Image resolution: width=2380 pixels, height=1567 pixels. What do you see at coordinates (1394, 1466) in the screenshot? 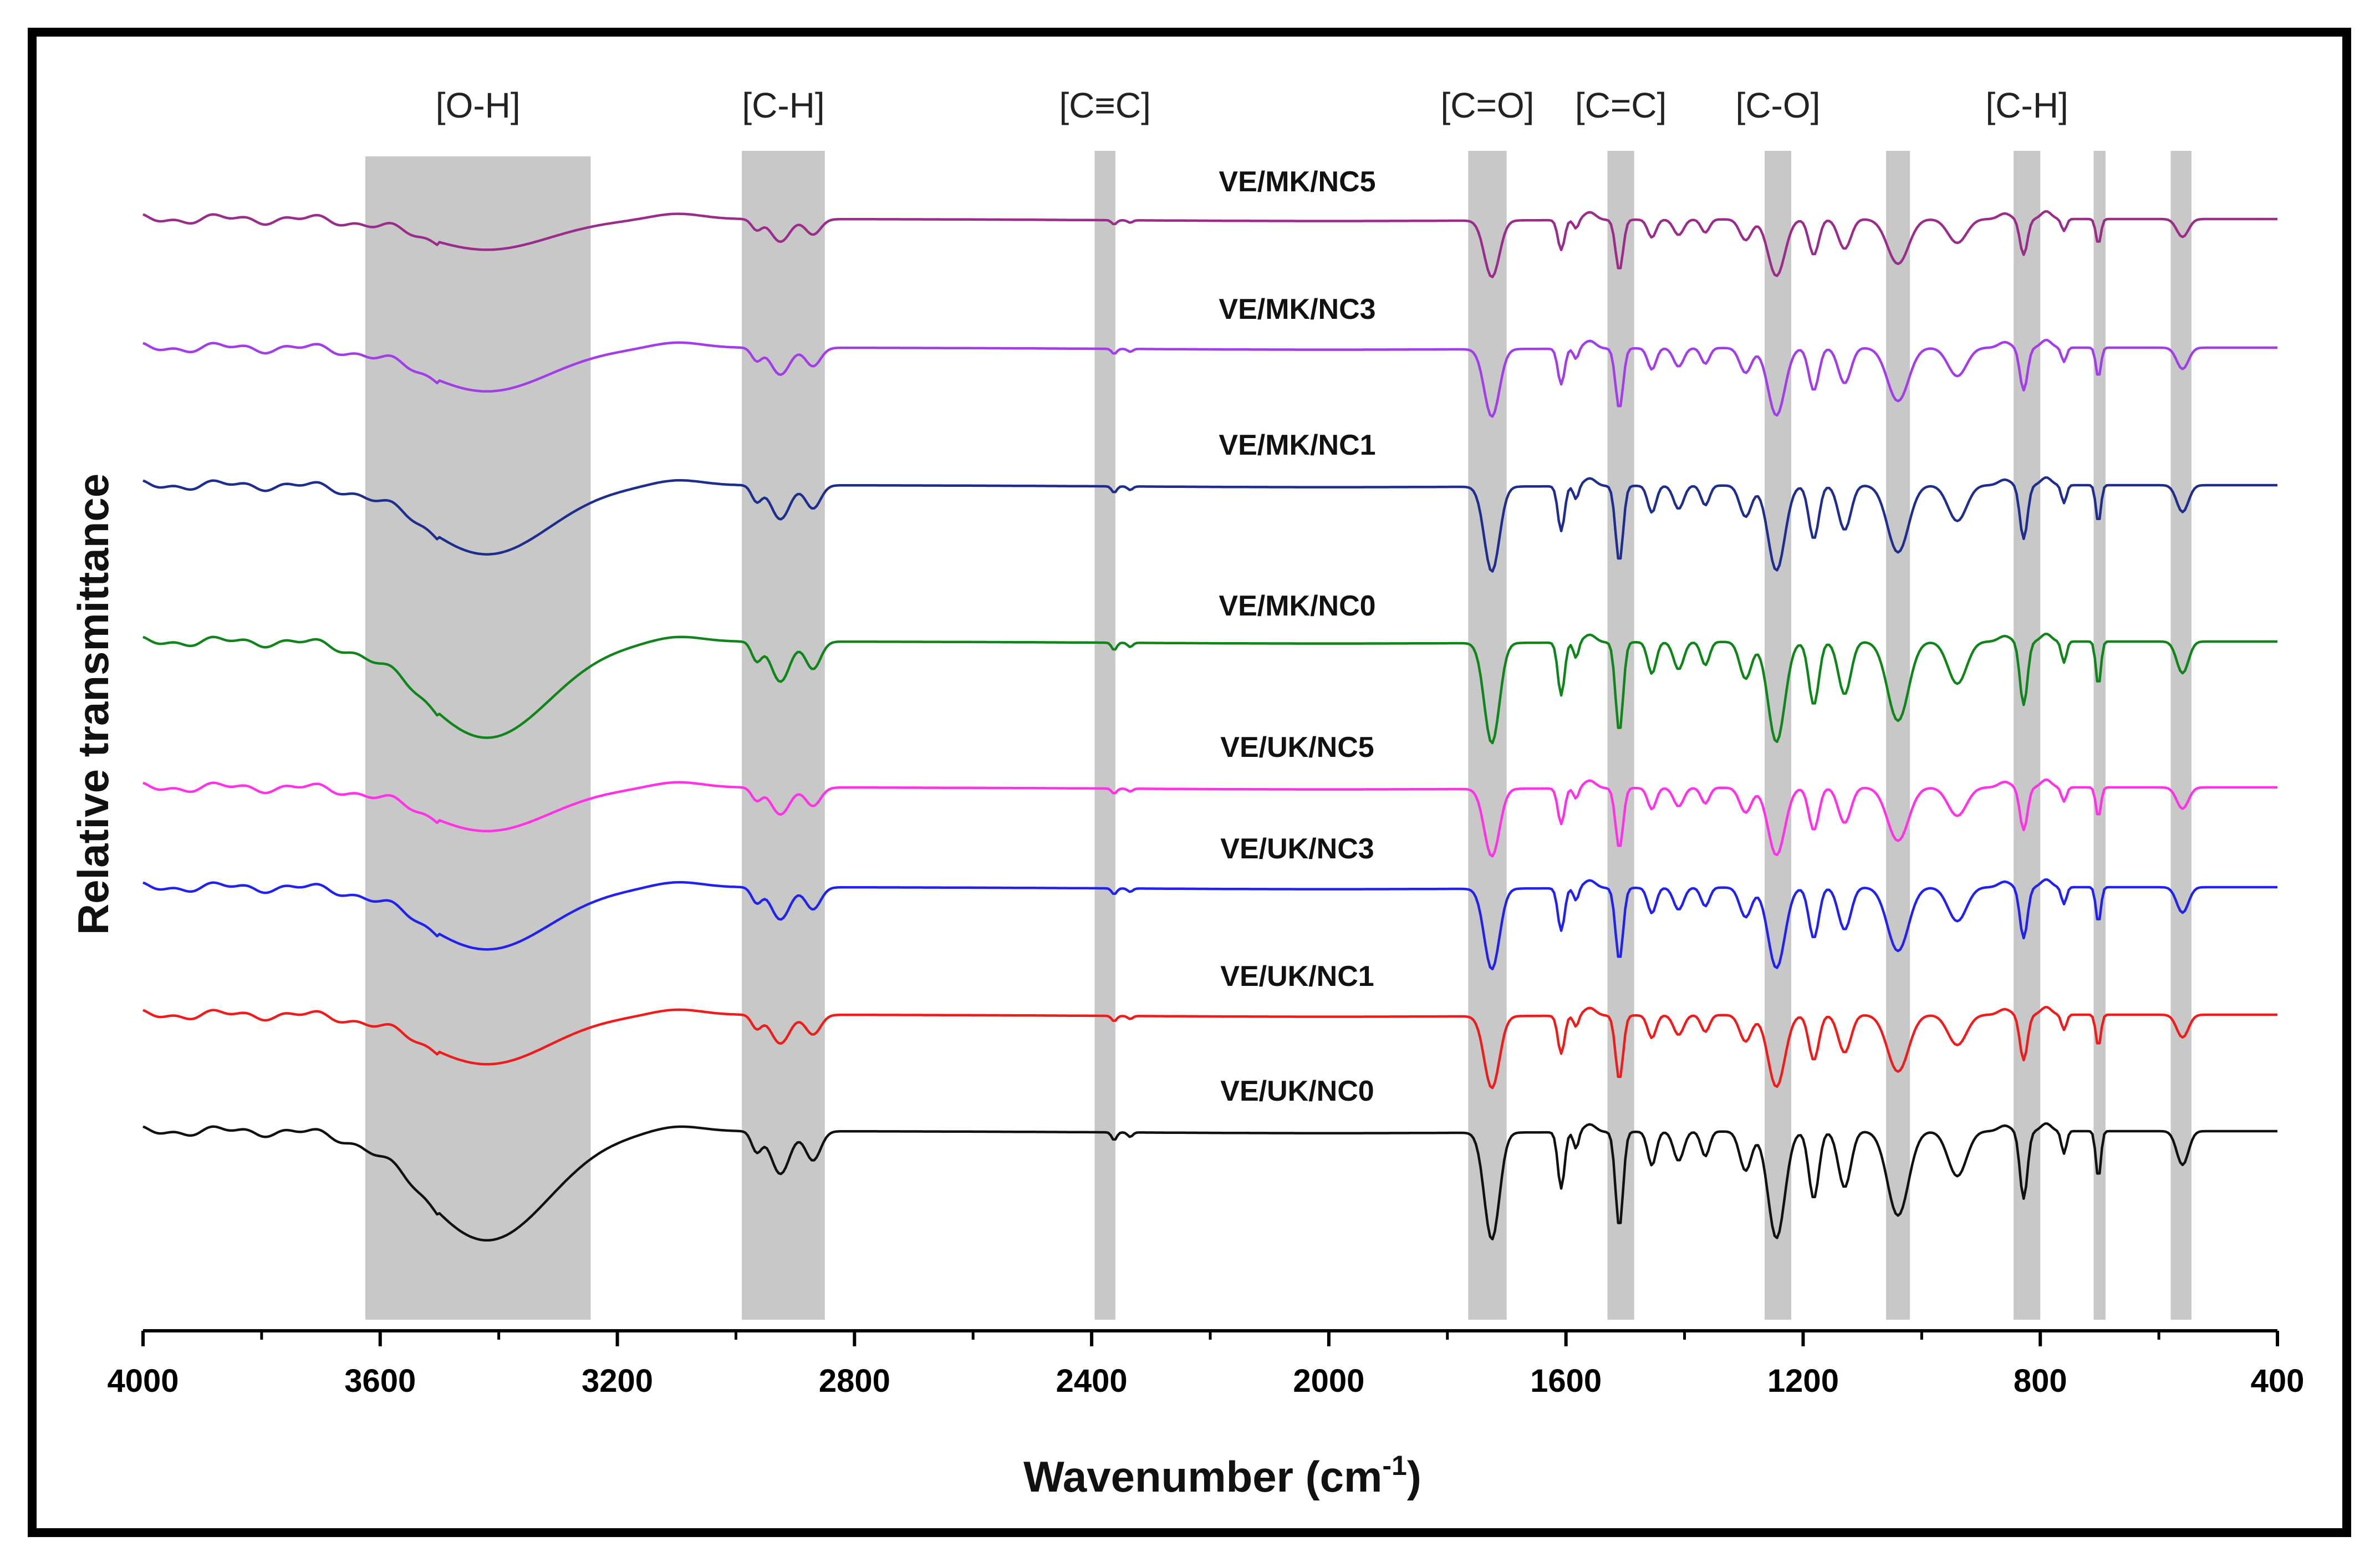
I see `x-axis-title-superscript: -1` at bounding box center [1394, 1466].